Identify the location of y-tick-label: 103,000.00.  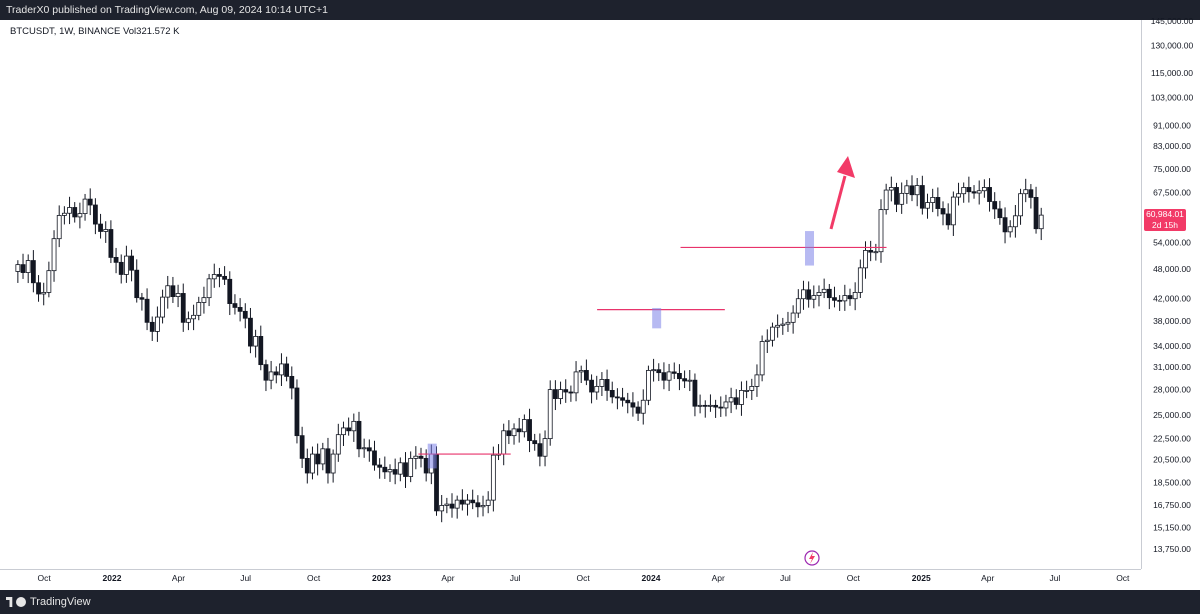
(1172, 98).